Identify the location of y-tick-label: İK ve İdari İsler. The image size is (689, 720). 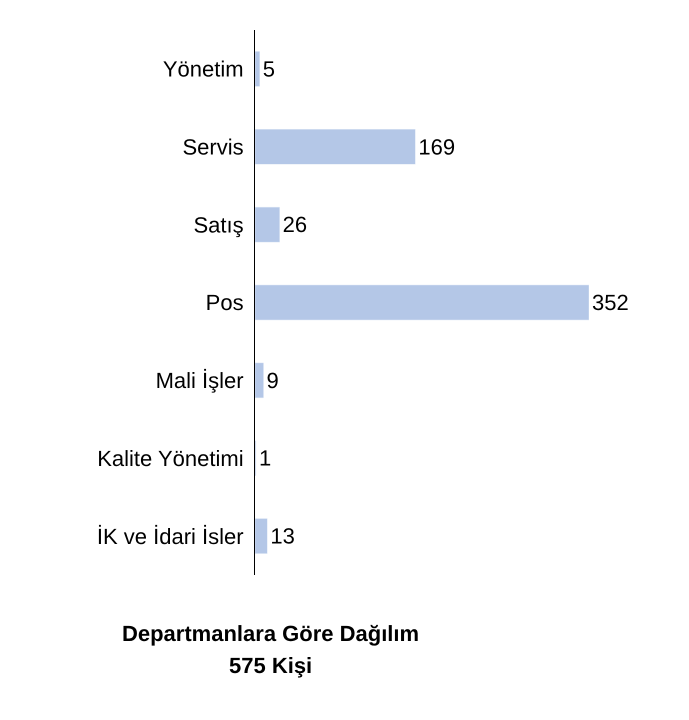
(170, 536).